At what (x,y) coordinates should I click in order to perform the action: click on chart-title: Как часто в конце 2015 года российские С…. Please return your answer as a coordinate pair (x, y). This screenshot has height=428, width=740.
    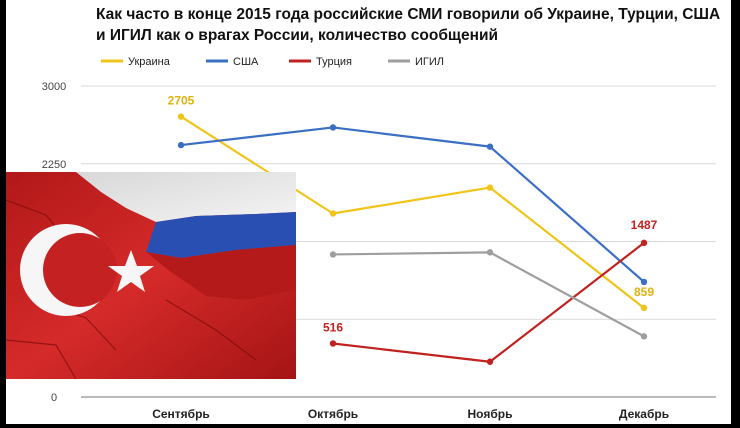
    Looking at the image, I should click on (408, 25).